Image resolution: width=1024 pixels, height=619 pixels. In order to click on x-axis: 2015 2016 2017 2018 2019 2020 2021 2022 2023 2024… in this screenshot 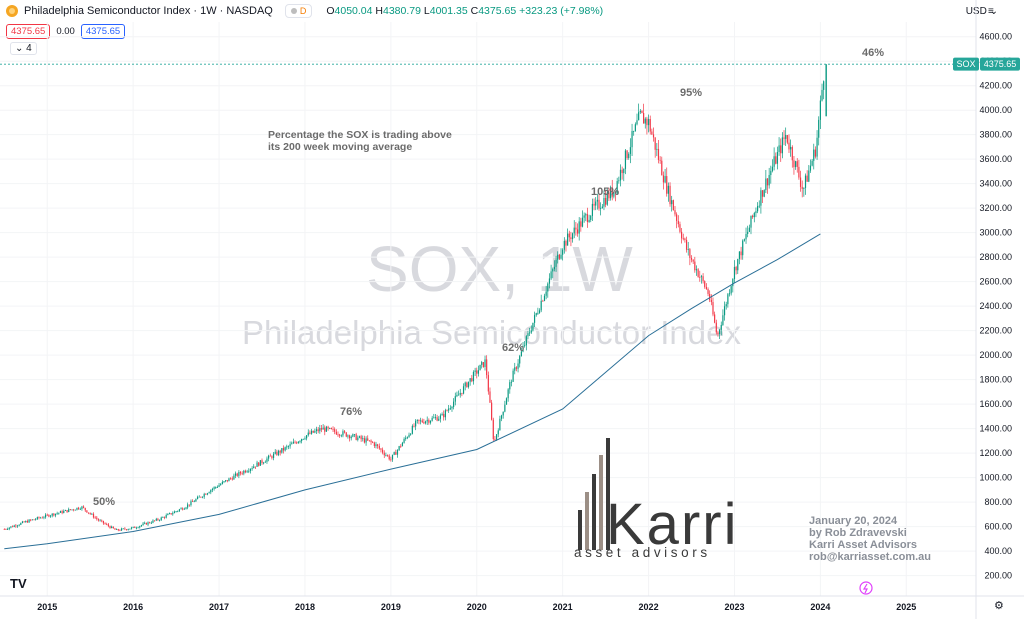, I will do `click(512, 603)`.